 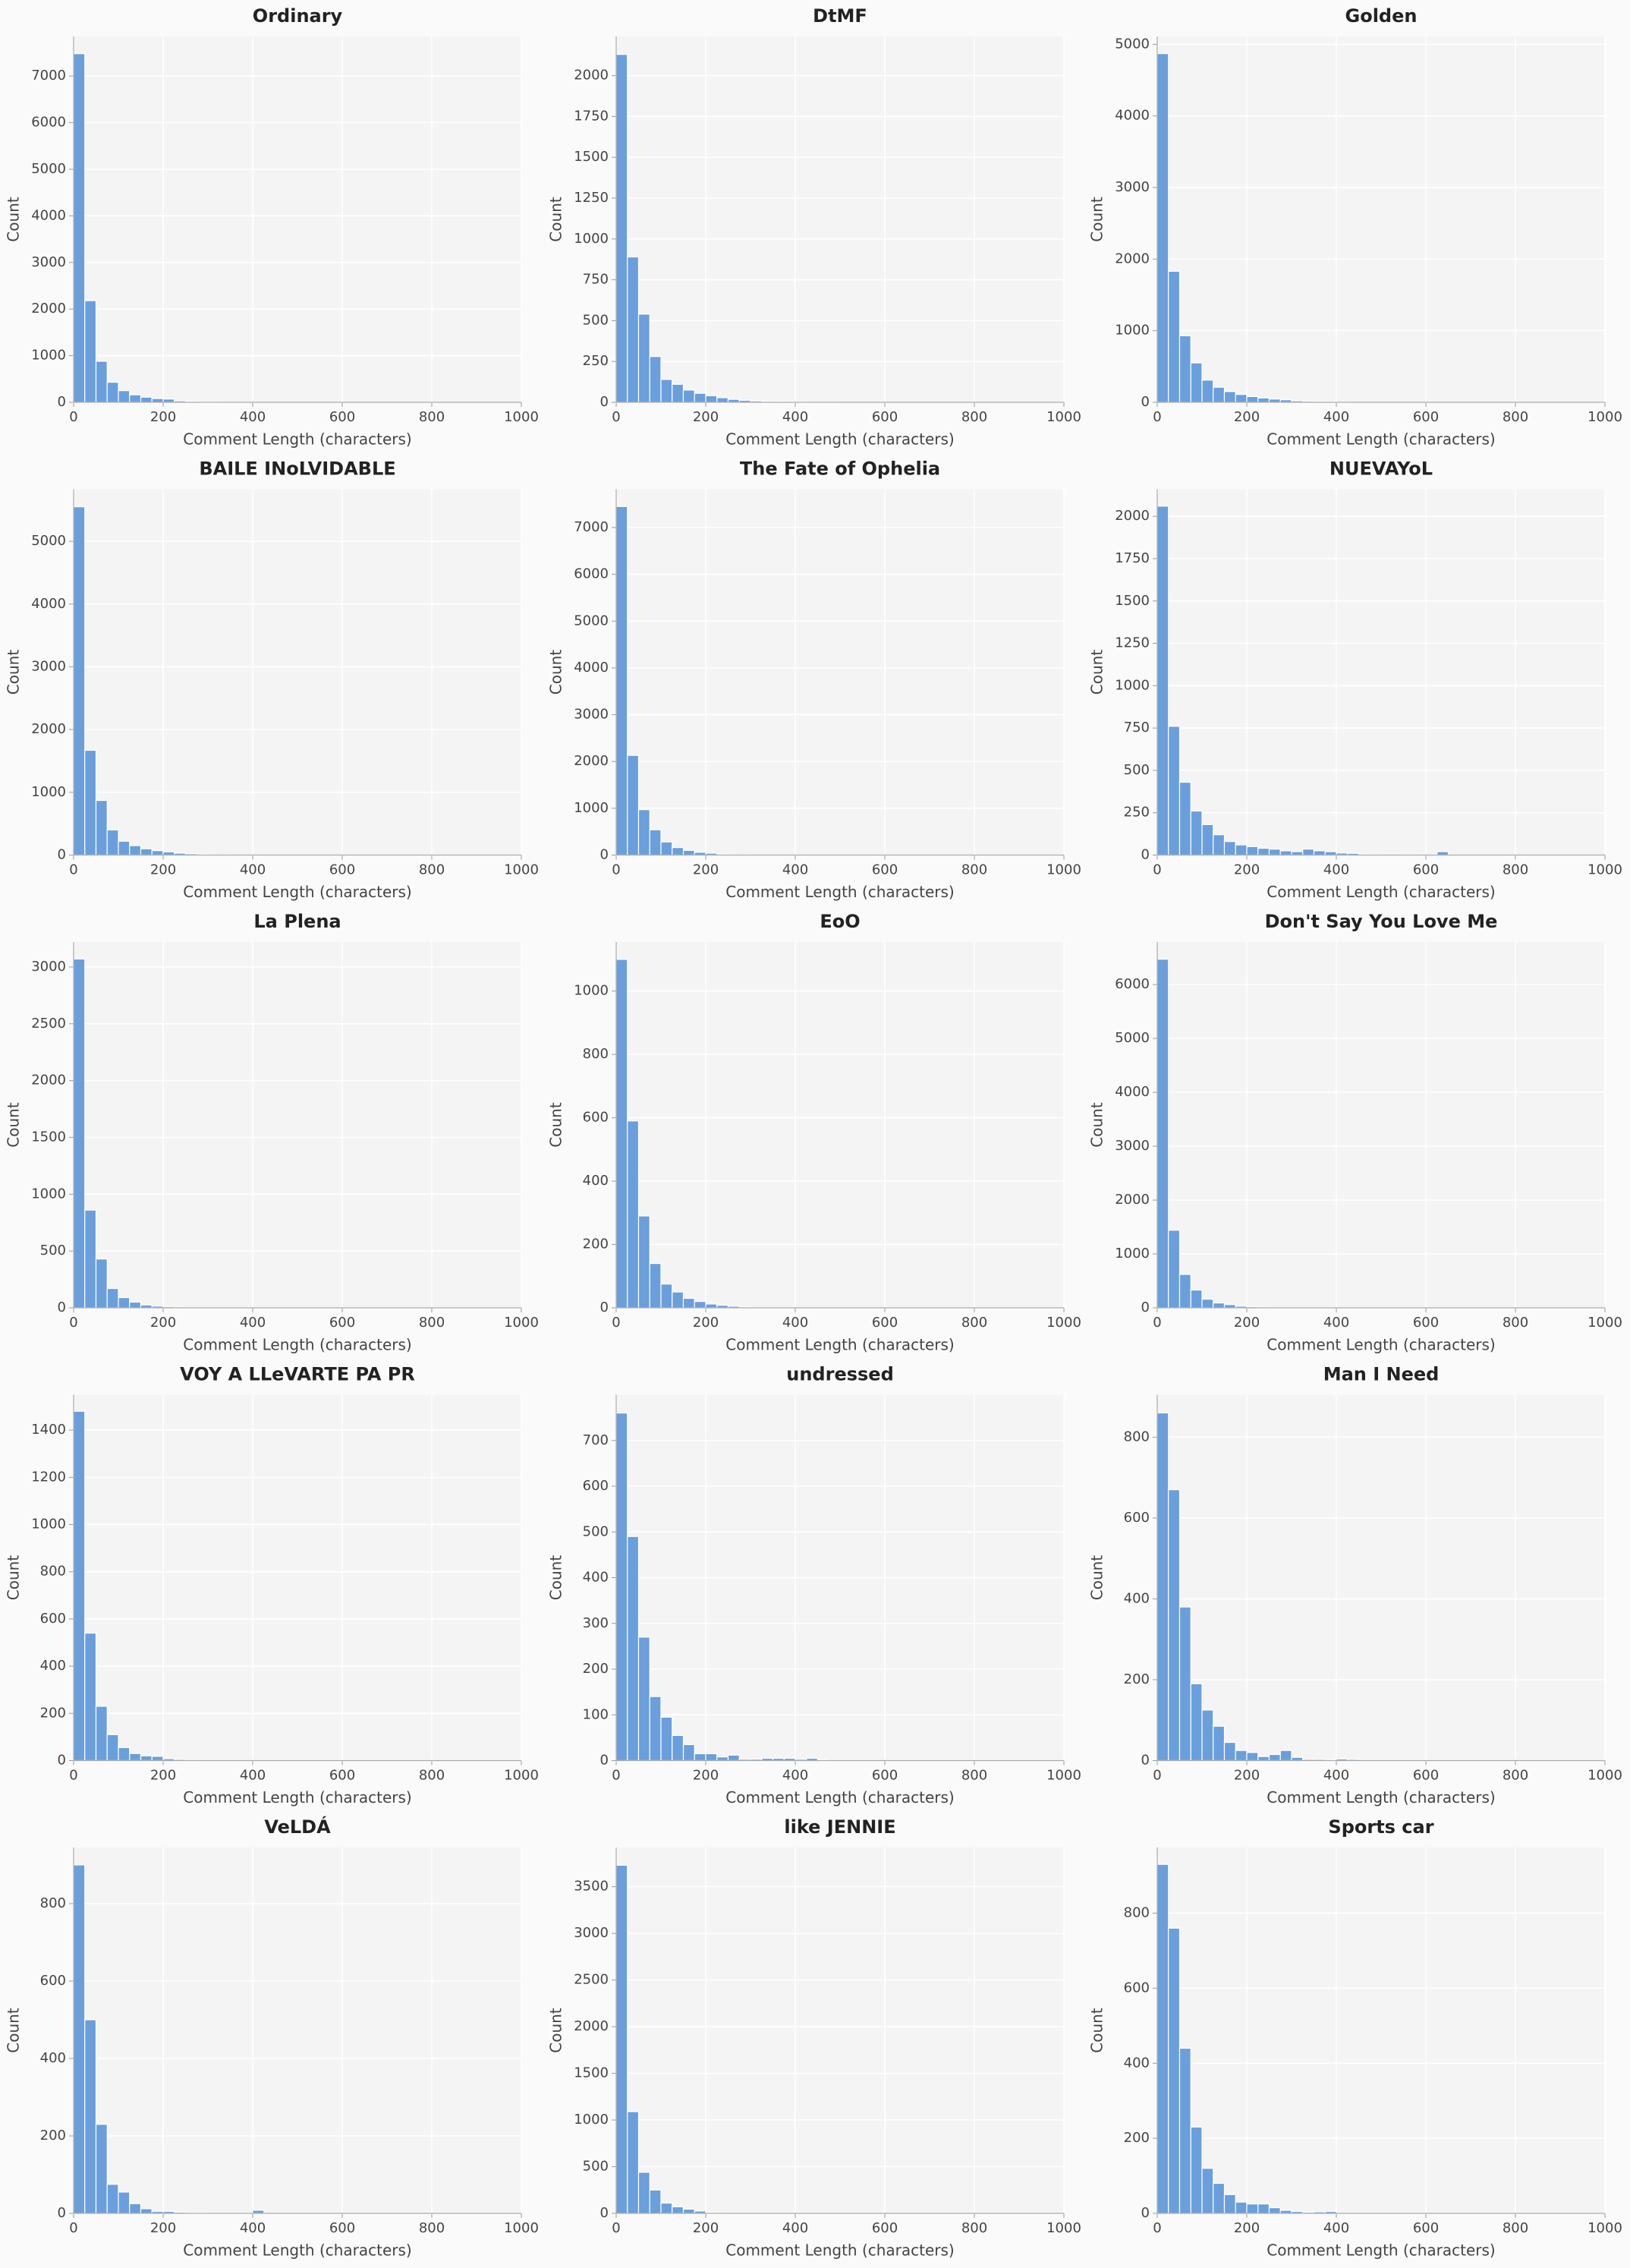 What do you see at coordinates (591, 574) in the screenshot?
I see `y-tick-label: 6000` at bounding box center [591, 574].